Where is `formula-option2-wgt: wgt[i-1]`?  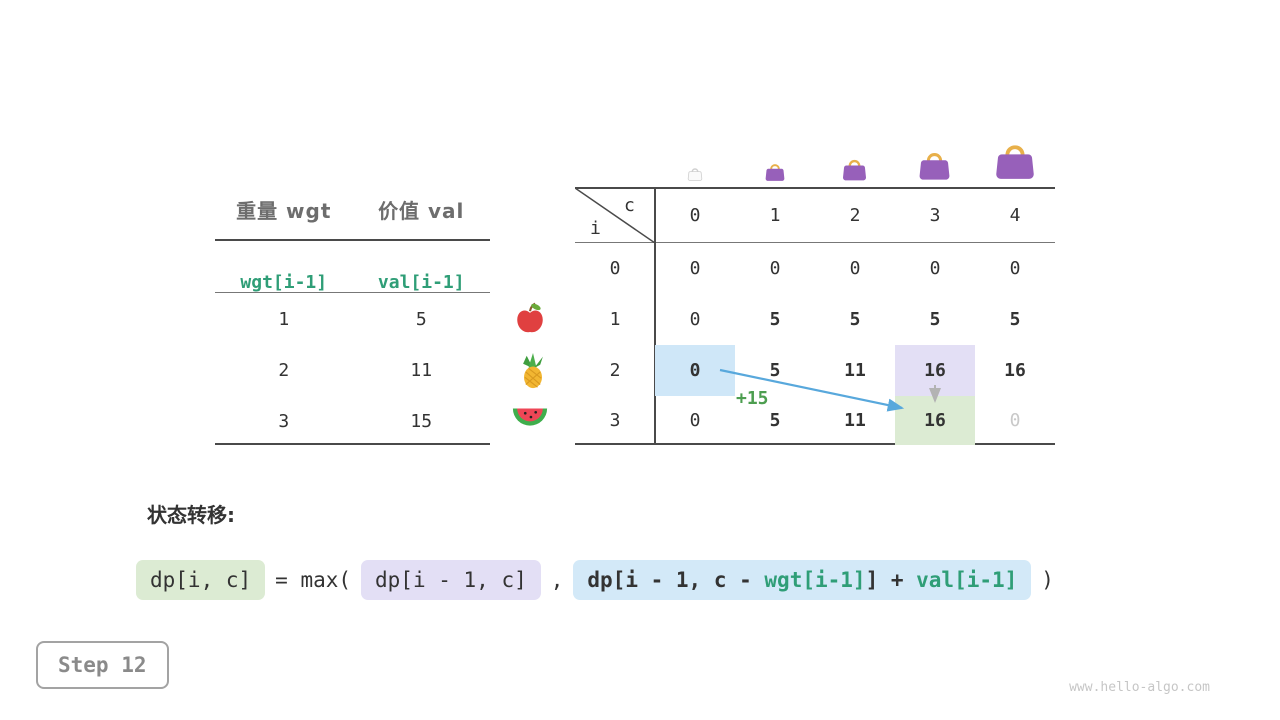
formula-option2-wgt: wgt[i-1] is located at coordinates (815, 580).